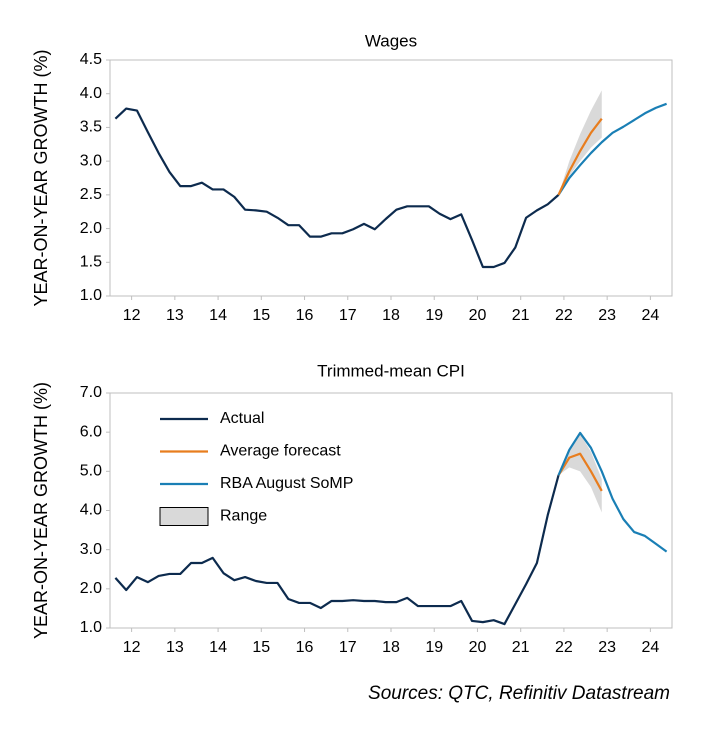 The height and width of the screenshot is (739, 710). What do you see at coordinates (91, 59) in the screenshot?
I see `y-tick-label: 4.5` at bounding box center [91, 59].